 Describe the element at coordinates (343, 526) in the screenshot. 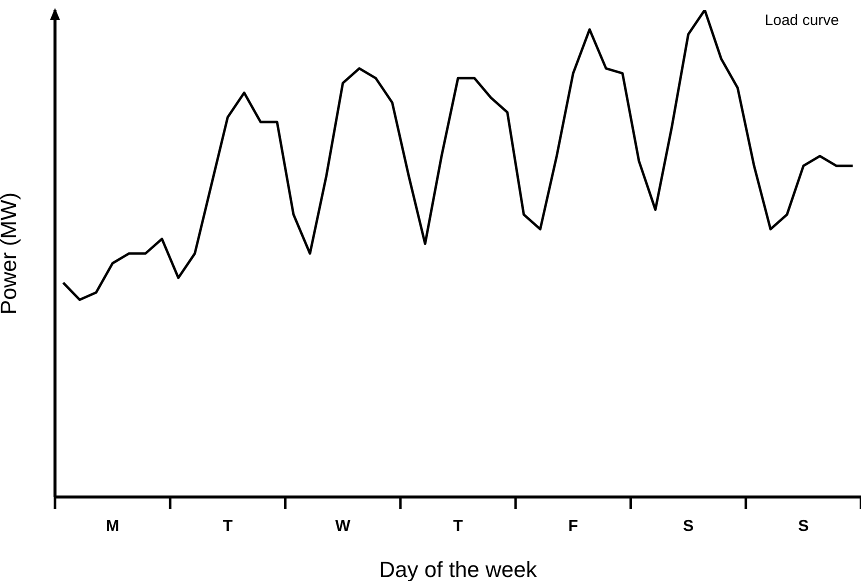

I see `x-tick-label: W` at that location.